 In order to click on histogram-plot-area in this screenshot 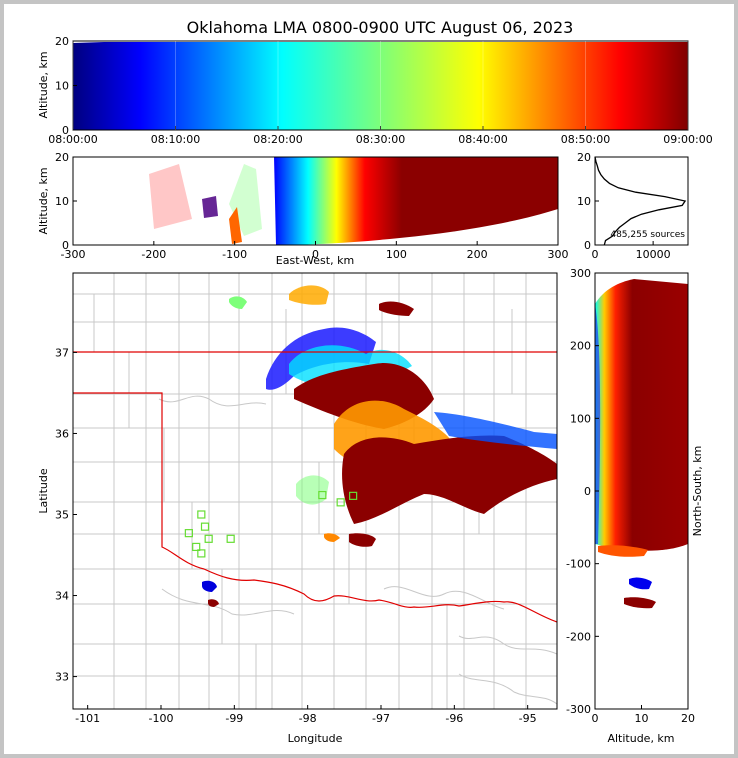, I will do `click(641, 201)`.